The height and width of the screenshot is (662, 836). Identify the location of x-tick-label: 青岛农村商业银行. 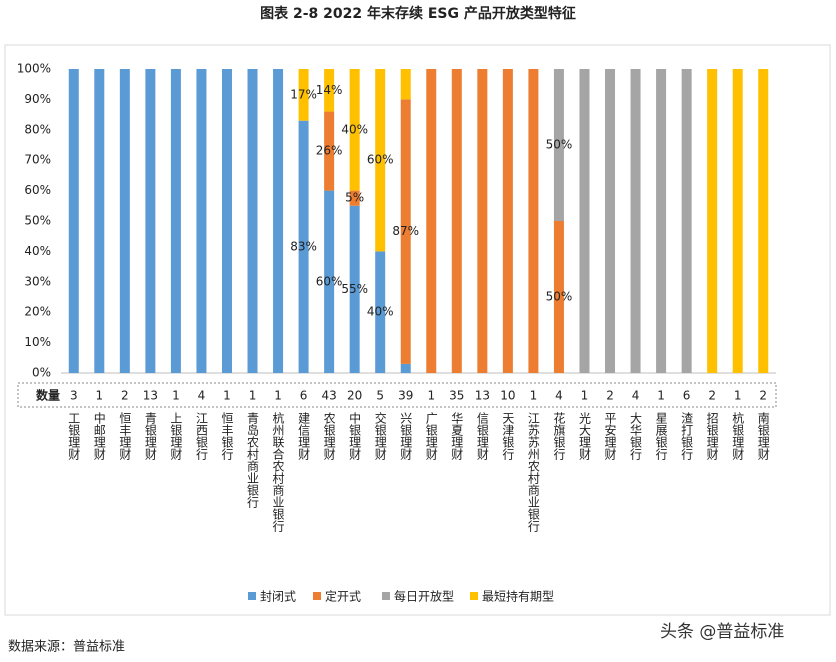
(253, 460).